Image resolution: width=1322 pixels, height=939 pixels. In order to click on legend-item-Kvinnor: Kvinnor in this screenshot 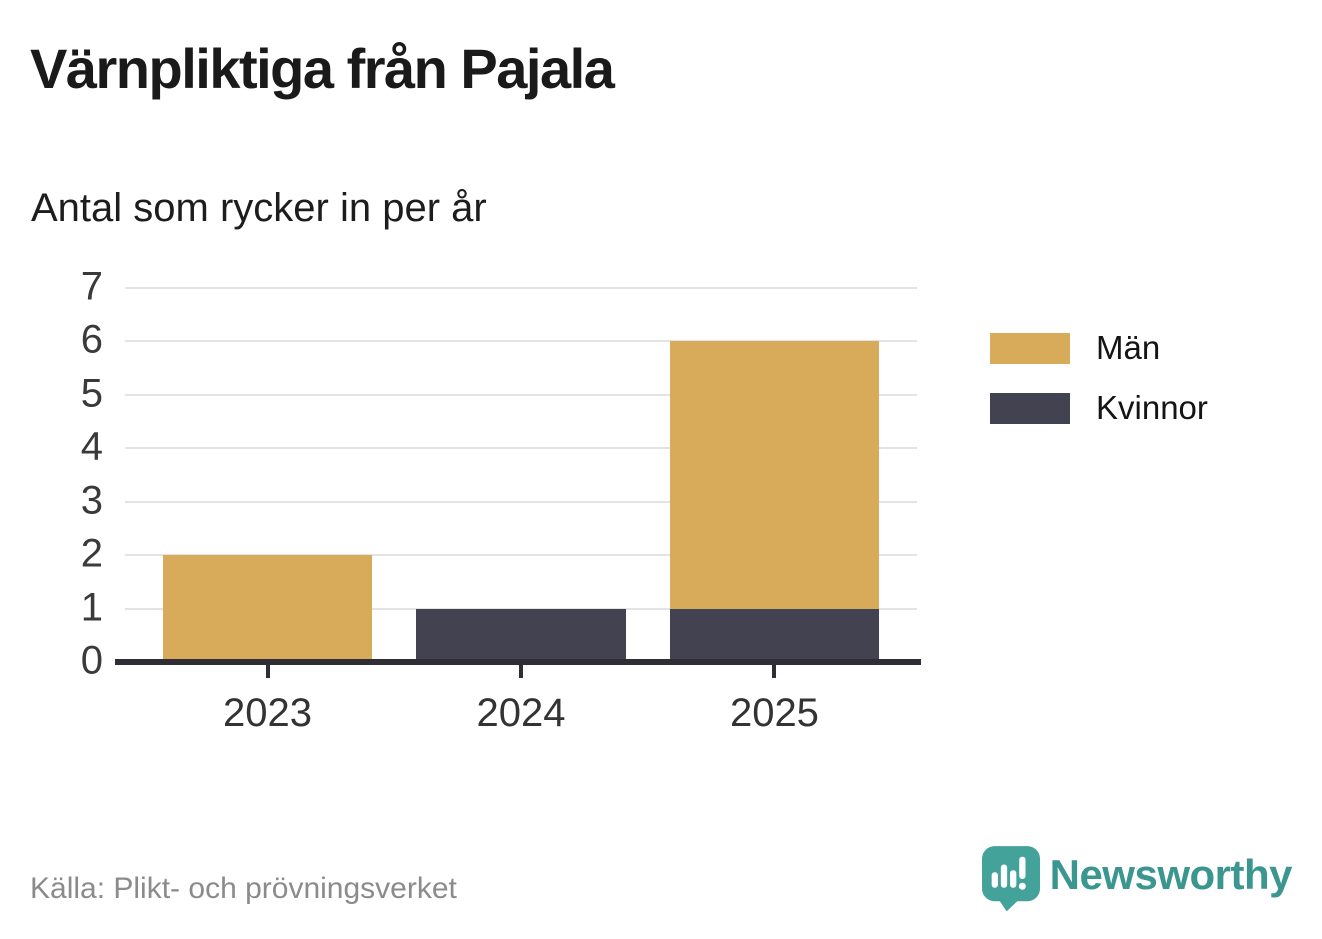, I will do `click(1099, 408)`.